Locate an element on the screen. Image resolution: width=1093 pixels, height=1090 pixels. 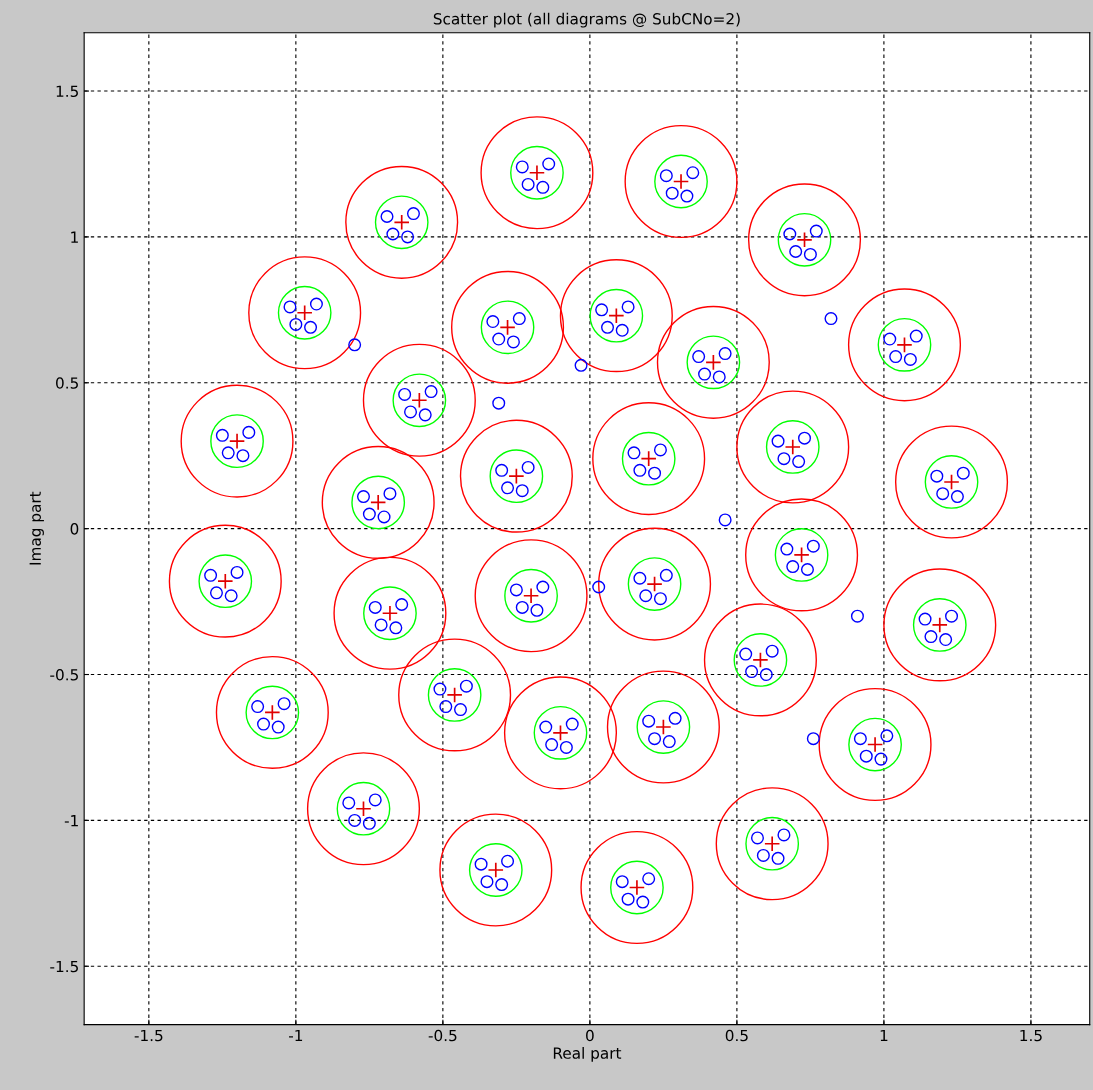
y-tick-label: 1 is located at coordinates (74, 237).